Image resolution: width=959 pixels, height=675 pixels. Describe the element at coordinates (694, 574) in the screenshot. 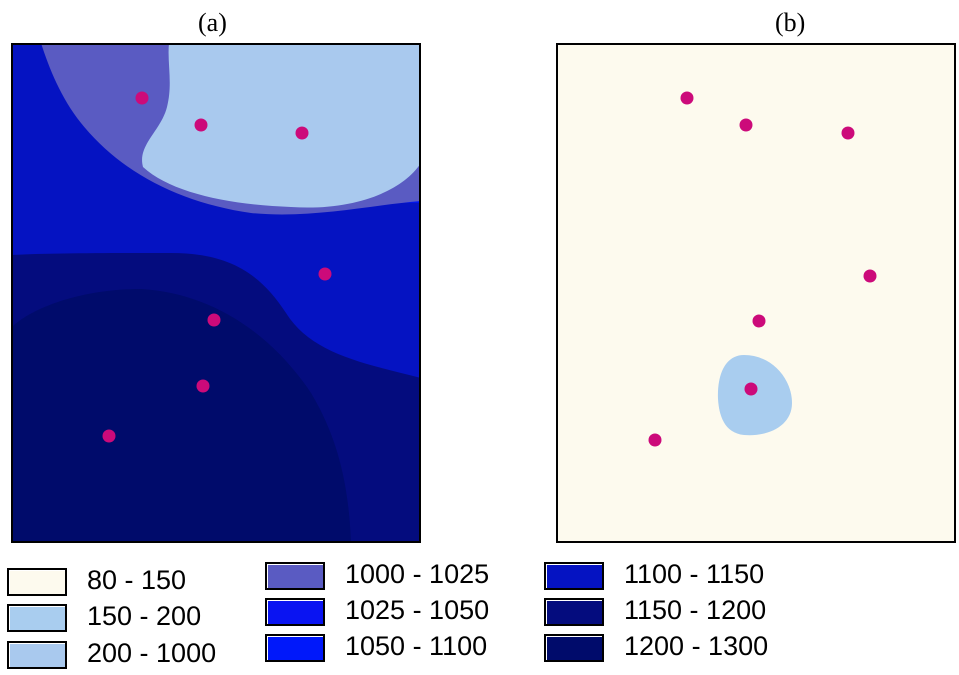

I see `legend-label: 1100 - 1150` at that location.